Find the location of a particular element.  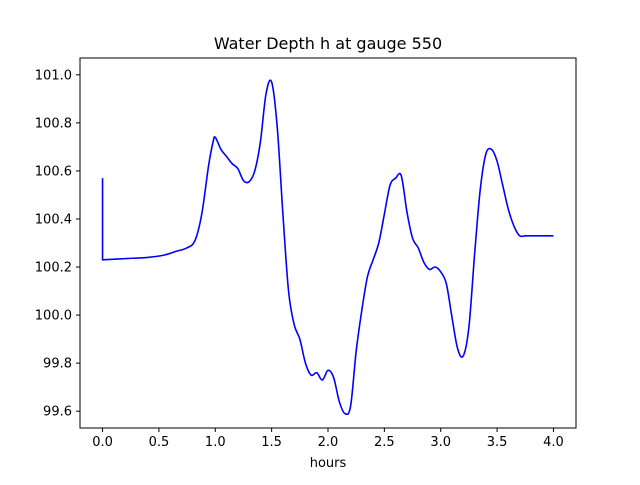

x-axis-label: hours is located at coordinates (328, 463).